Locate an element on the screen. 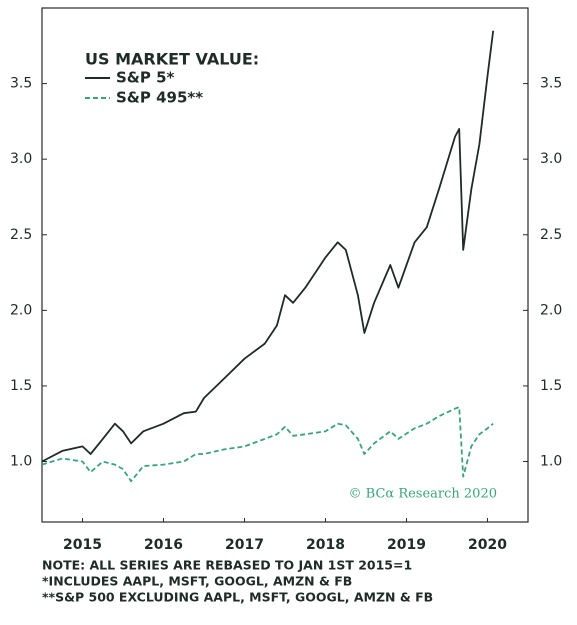 Image resolution: width=577 pixels, height=625 pixels. x-tick-label: 2018 is located at coordinates (325, 545).